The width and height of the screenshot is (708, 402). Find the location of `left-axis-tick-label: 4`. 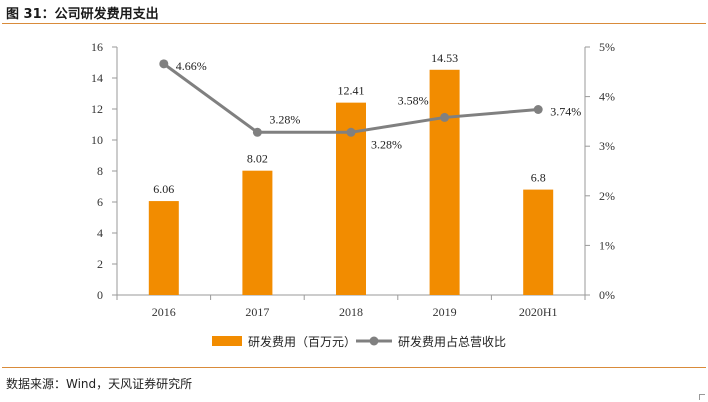

left-axis-tick-label: 4 is located at coordinates (100, 233).